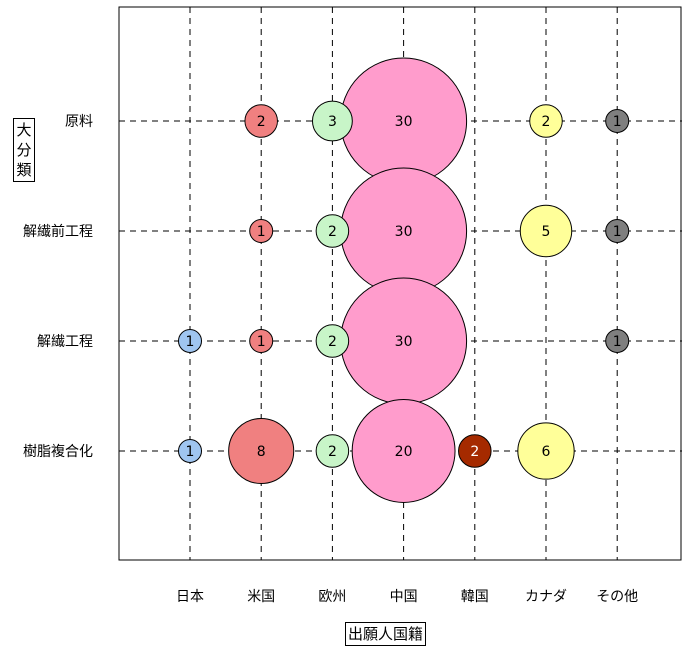 Image resolution: width=683 pixels, height=646 pixels. Describe the element at coordinates (24, 170) in the screenshot. I see `y-axis-title-char: 類` at that location.